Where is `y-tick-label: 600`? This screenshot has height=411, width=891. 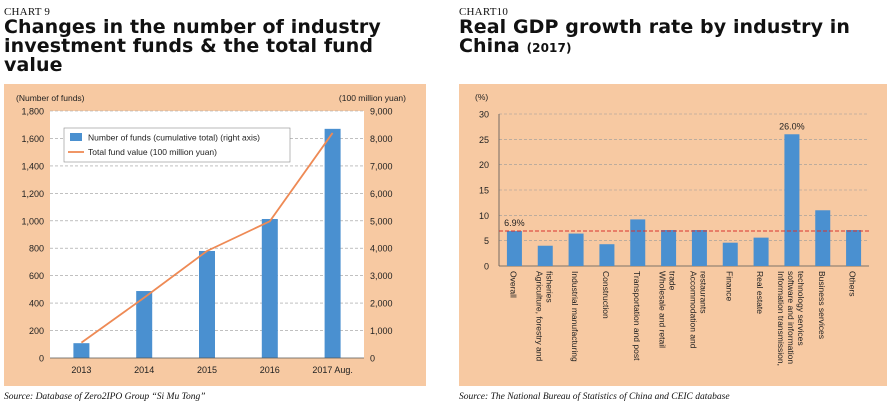
y-tick-label: 600 is located at coordinates (36, 276).